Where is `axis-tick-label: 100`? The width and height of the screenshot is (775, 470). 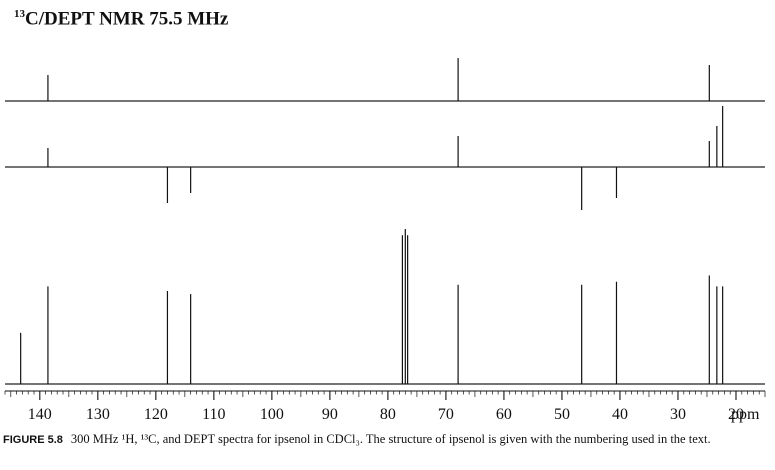
axis-tick-label: 100 is located at coordinates (272, 414).